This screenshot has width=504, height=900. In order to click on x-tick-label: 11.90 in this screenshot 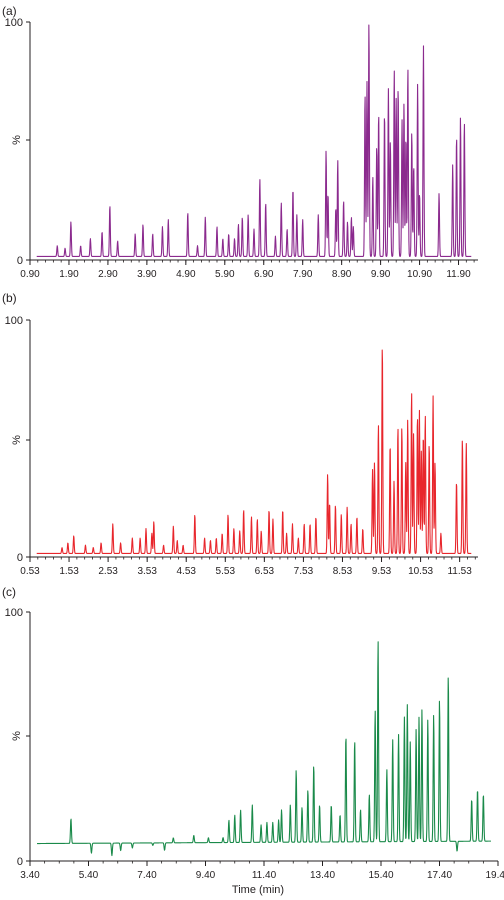, I will do `click(458, 274)`.